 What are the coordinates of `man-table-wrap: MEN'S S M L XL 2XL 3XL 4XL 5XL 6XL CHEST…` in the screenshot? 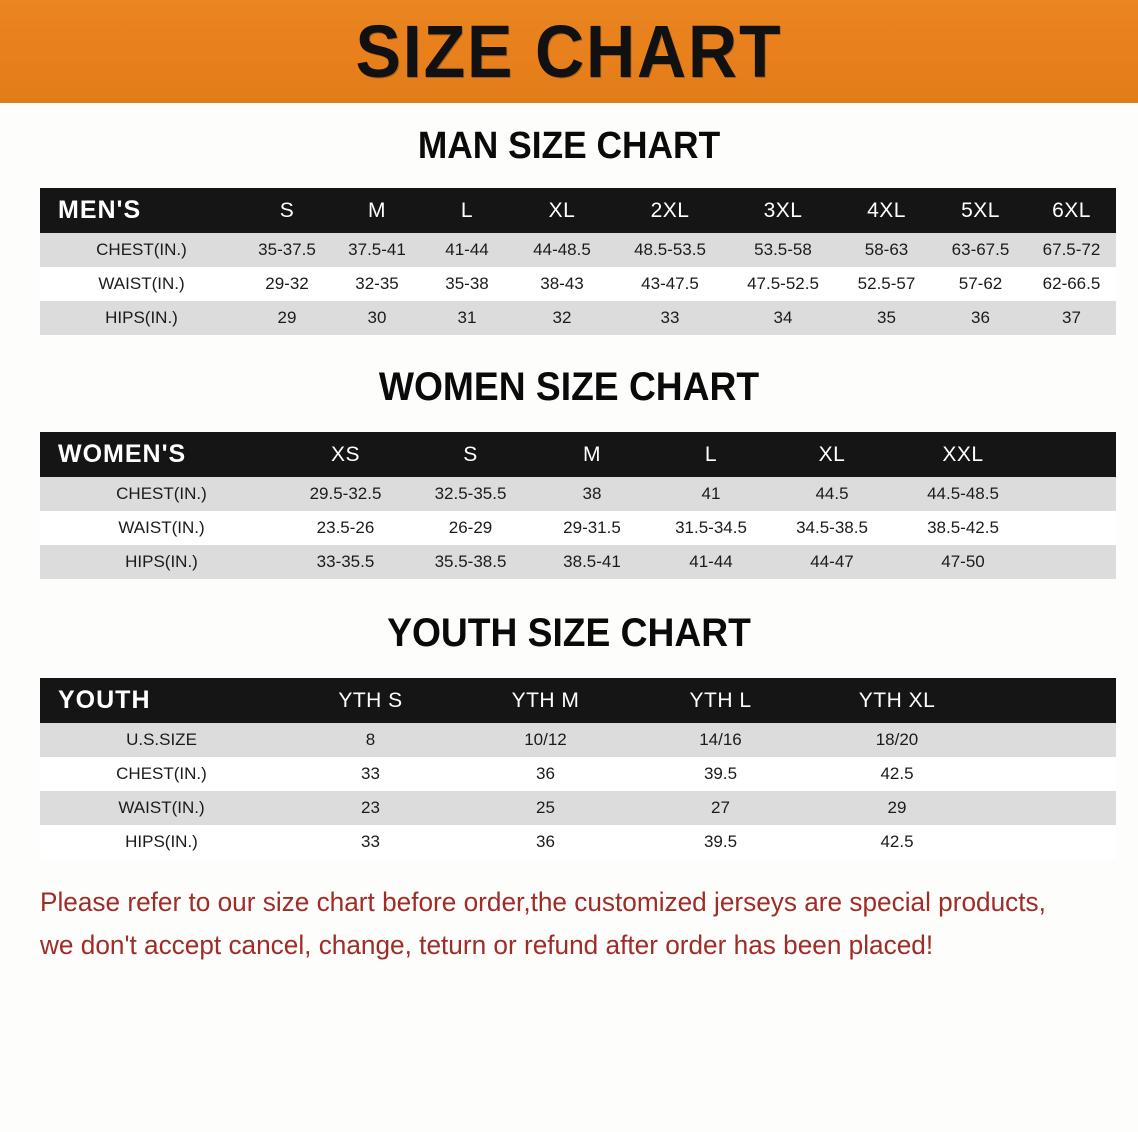 It's located at (578, 261).